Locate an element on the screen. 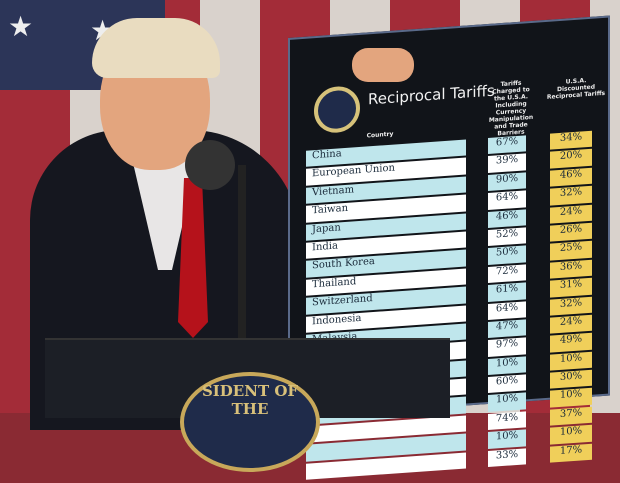  hair is located at coordinates (156, 48).